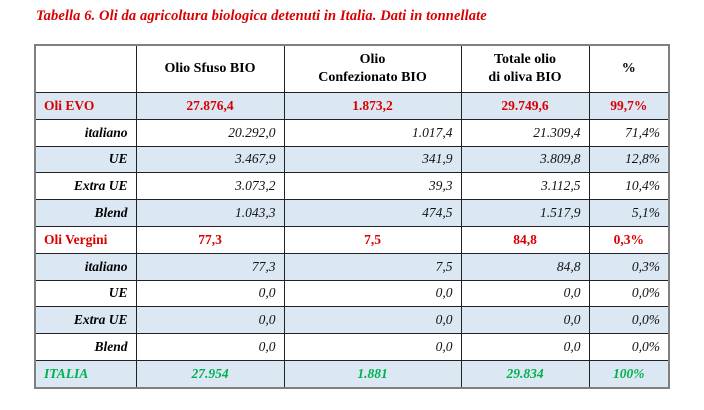  I want to click on table-row-oli-evo: Oli EVO 27.876,4 1.873,2 29.749,6 99,7%, so click(352, 106).